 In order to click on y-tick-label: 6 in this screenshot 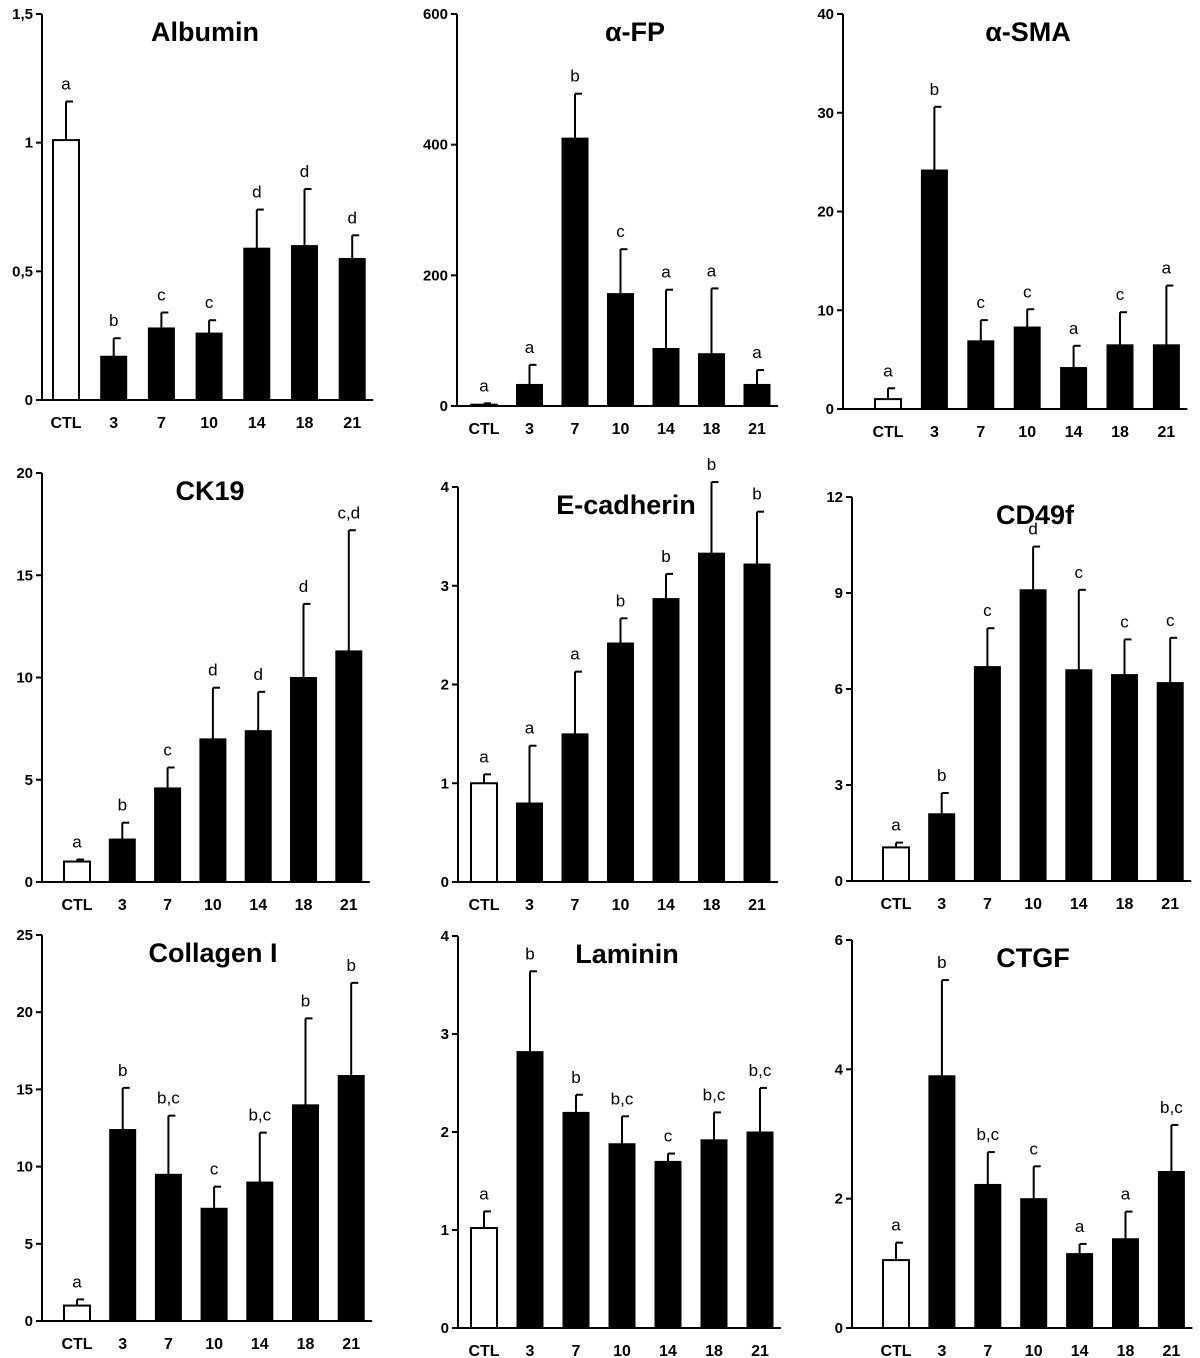, I will do `click(839, 940)`.